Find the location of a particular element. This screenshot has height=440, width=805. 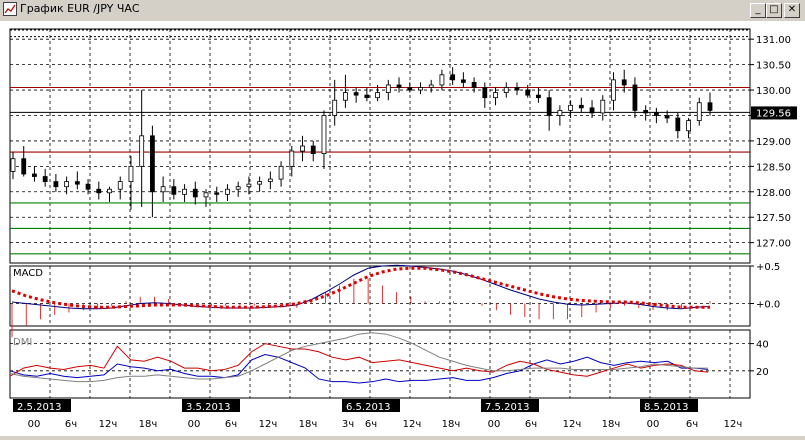

dmi-panel is located at coordinates (380, 364).